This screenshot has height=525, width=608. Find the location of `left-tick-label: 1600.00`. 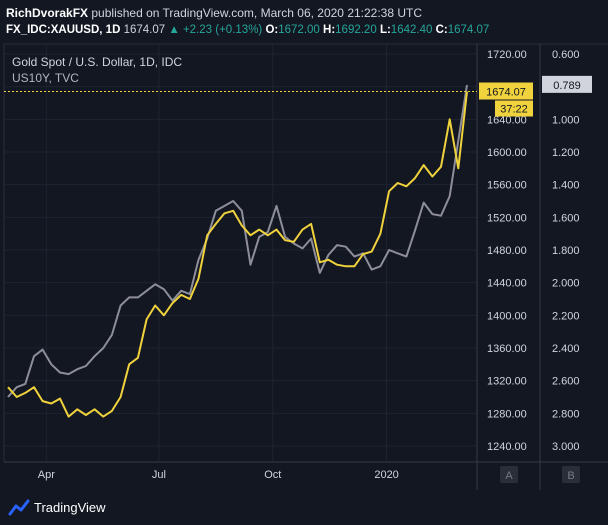

left-tick-label: 1600.00 is located at coordinates (507, 153).